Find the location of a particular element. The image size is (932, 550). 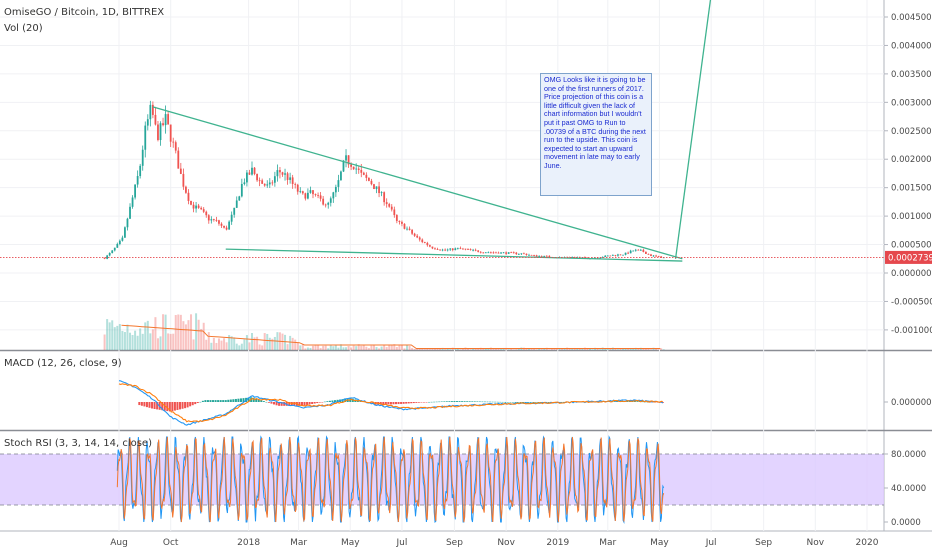

time-axis-label: Sep is located at coordinates (763, 543).